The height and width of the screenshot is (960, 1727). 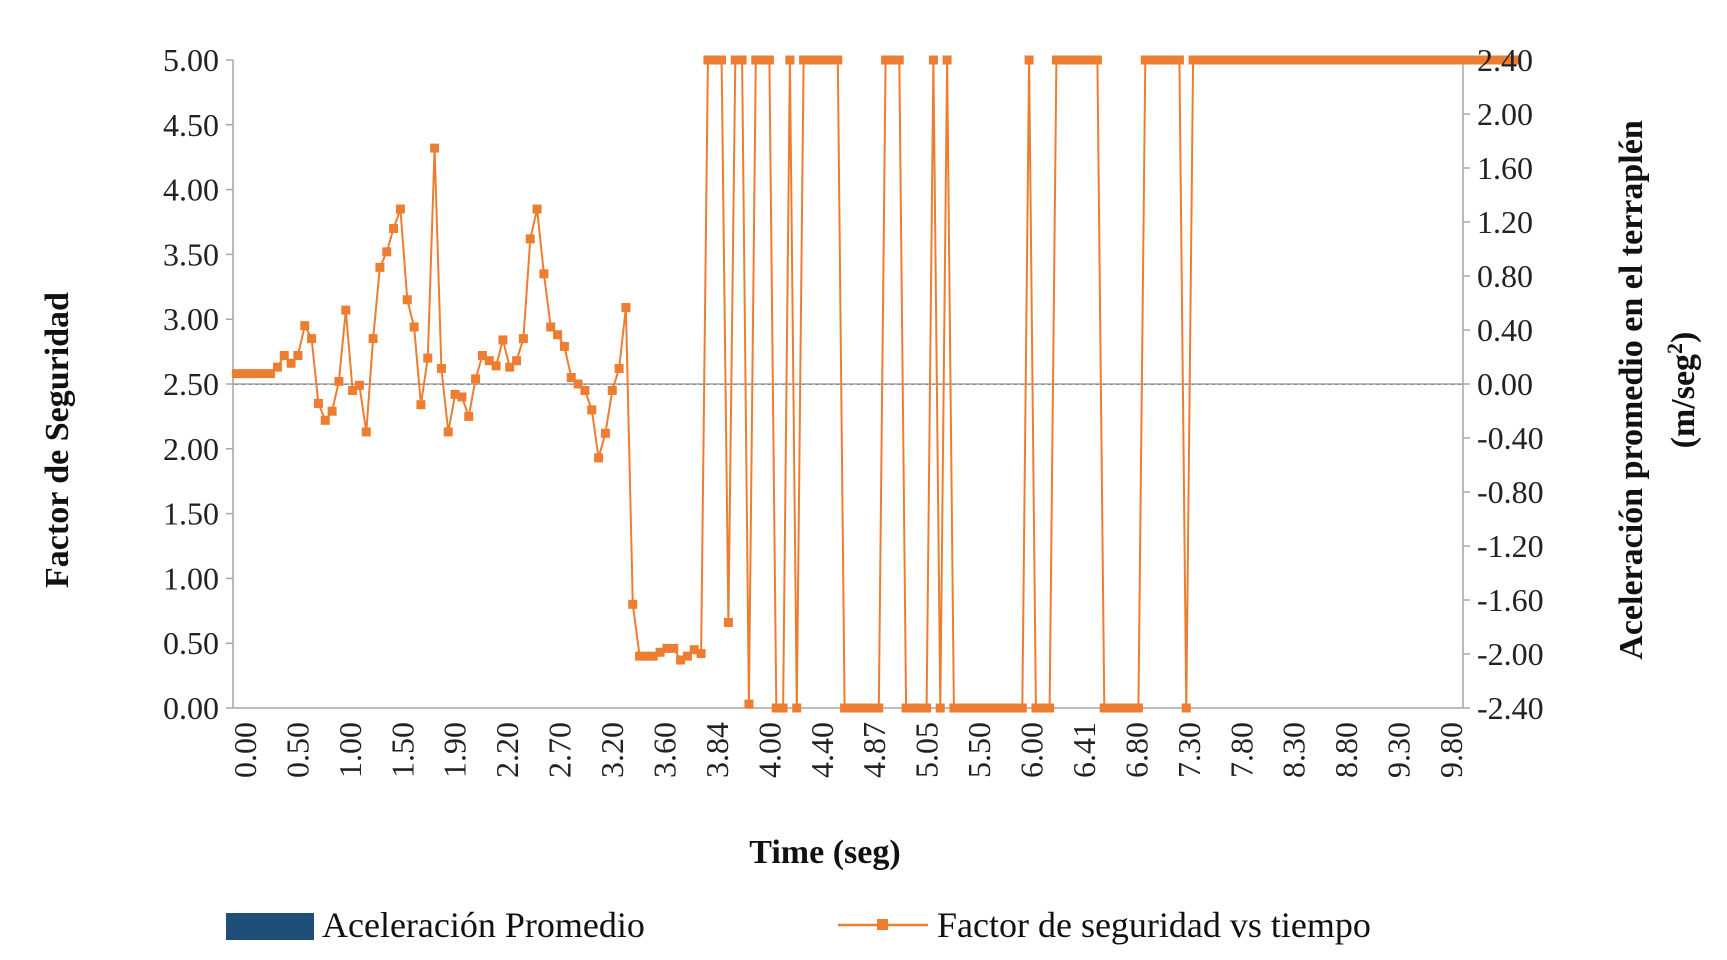 I want to click on right-tick-label: 1.20, so click(x=1505, y=222).